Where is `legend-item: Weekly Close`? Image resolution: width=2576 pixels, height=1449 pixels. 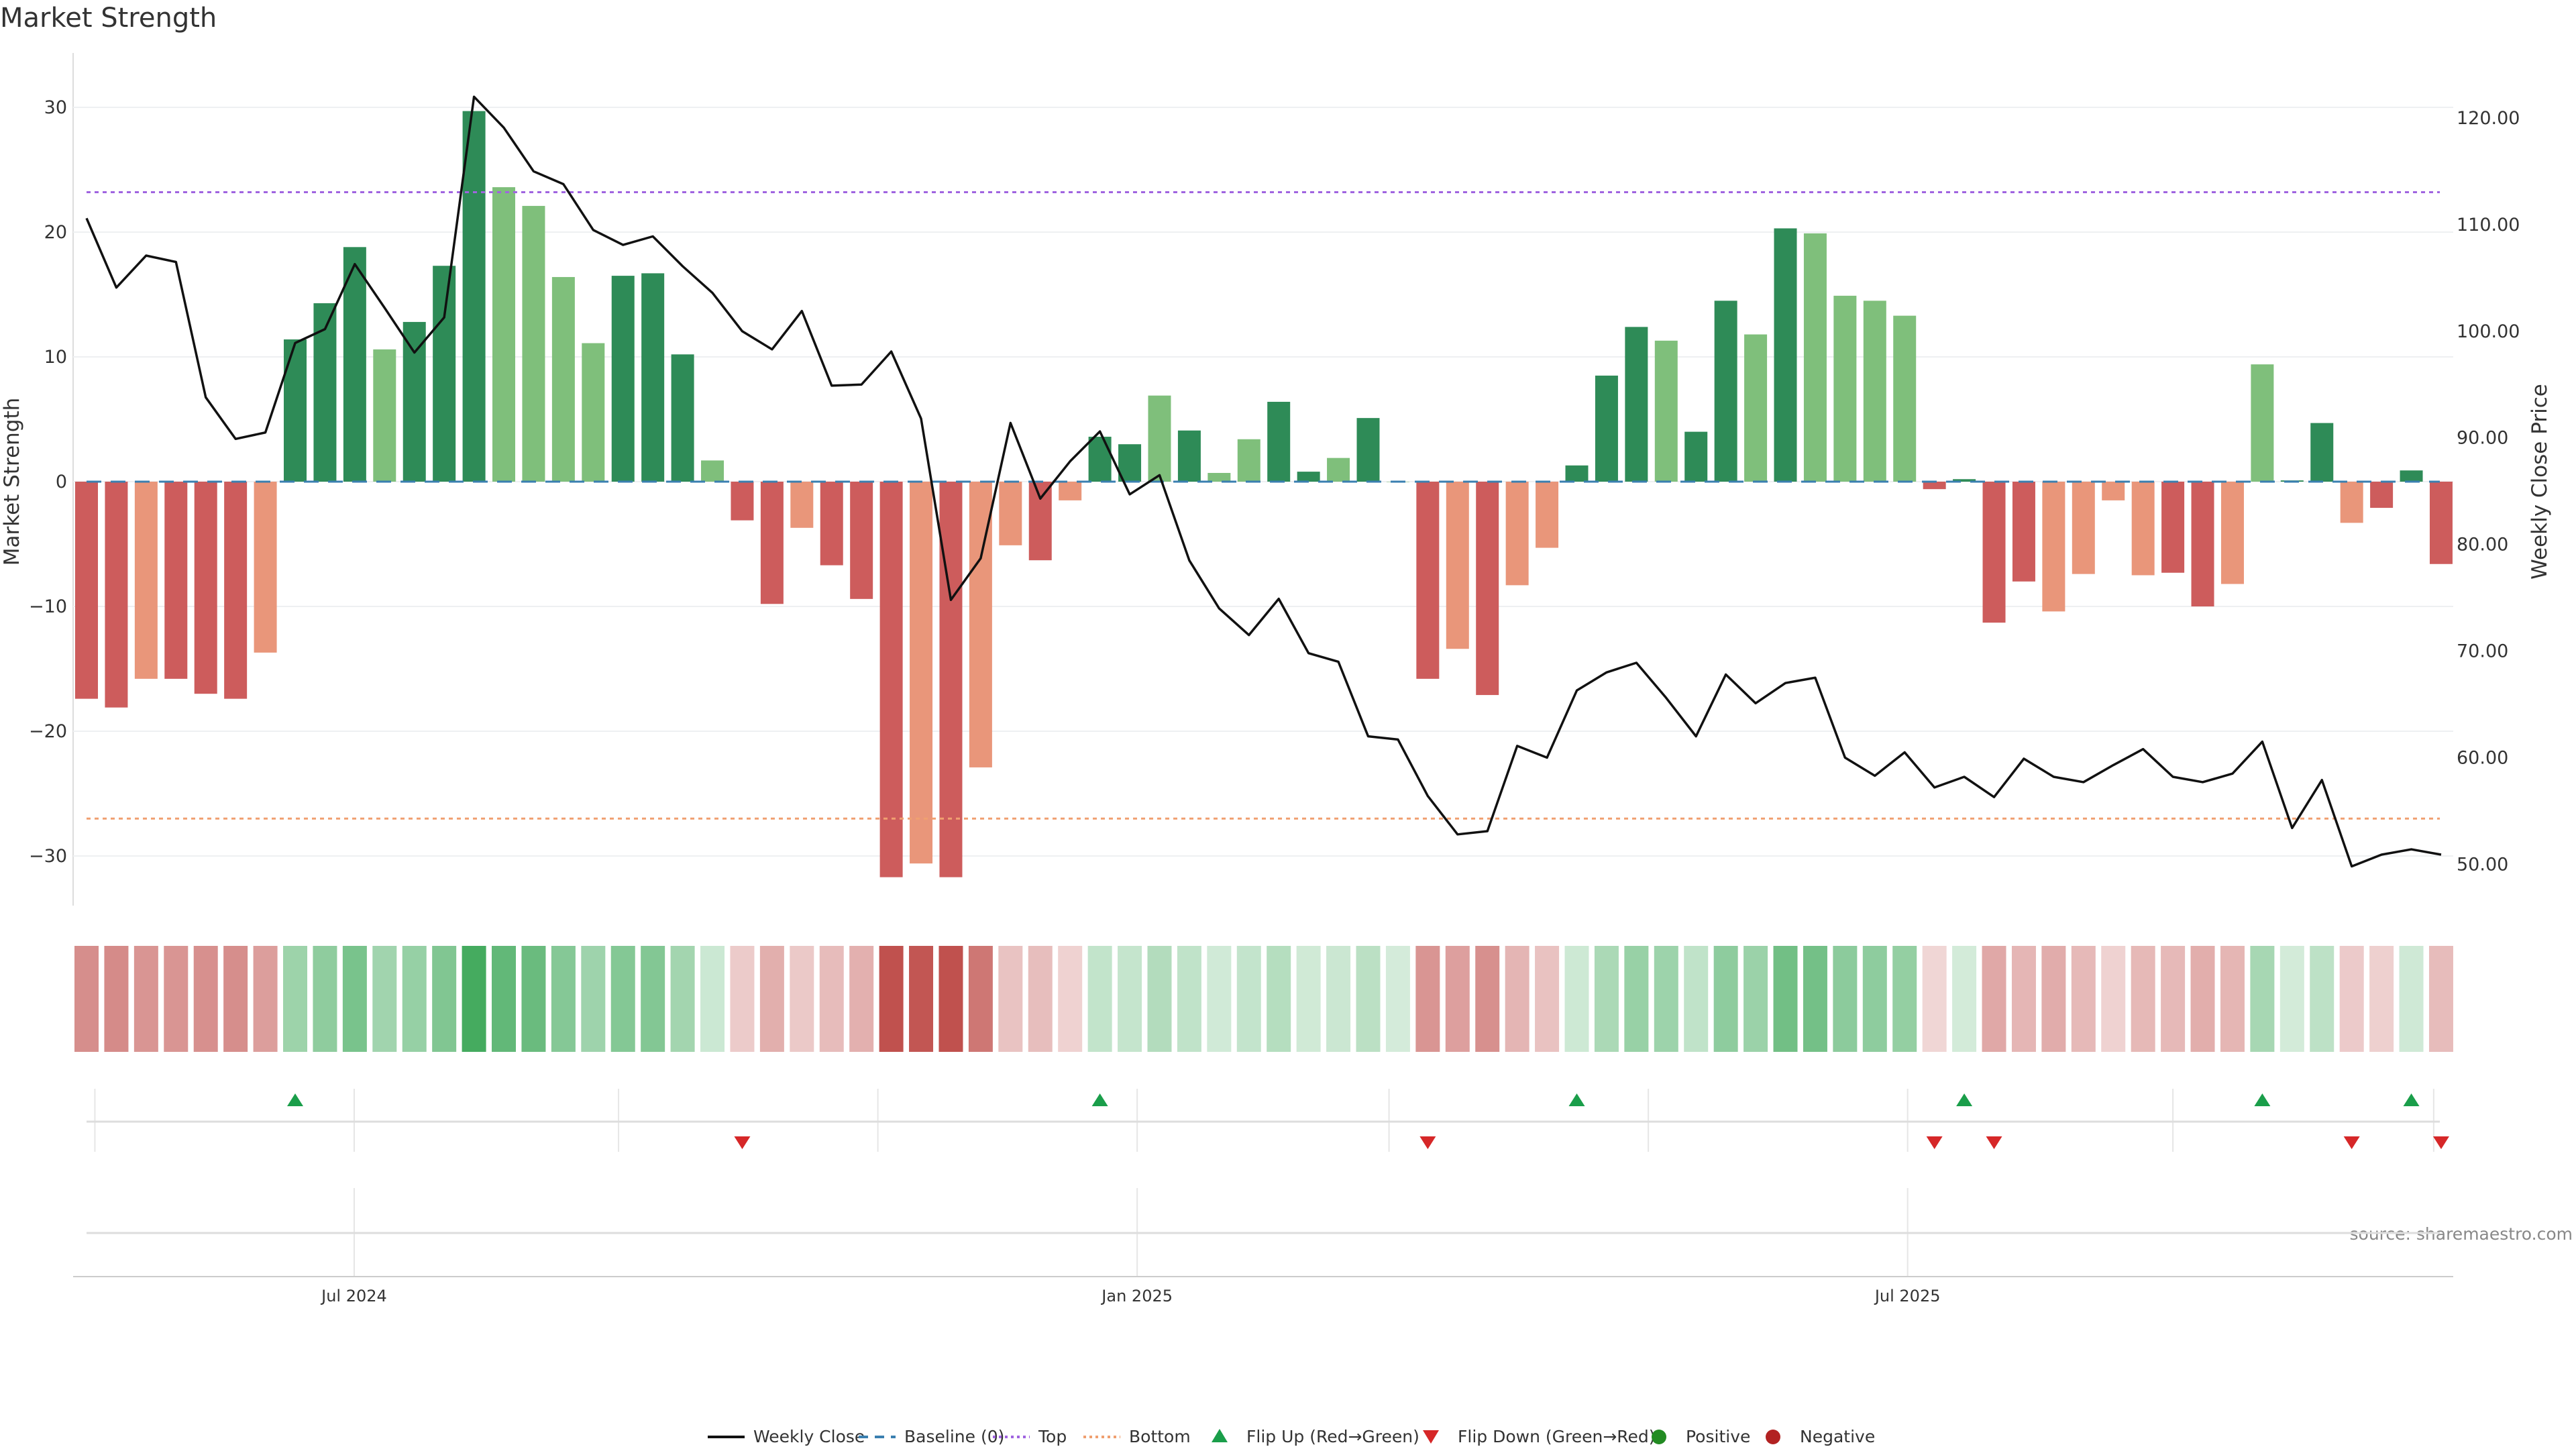
legend-item: Weekly Close is located at coordinates (786, 1436).